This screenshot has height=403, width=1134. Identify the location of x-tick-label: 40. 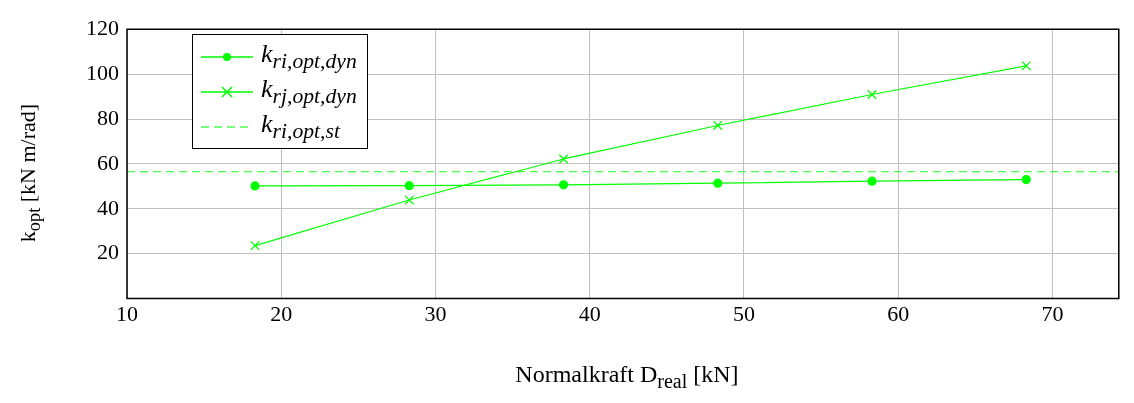
(589, 313).